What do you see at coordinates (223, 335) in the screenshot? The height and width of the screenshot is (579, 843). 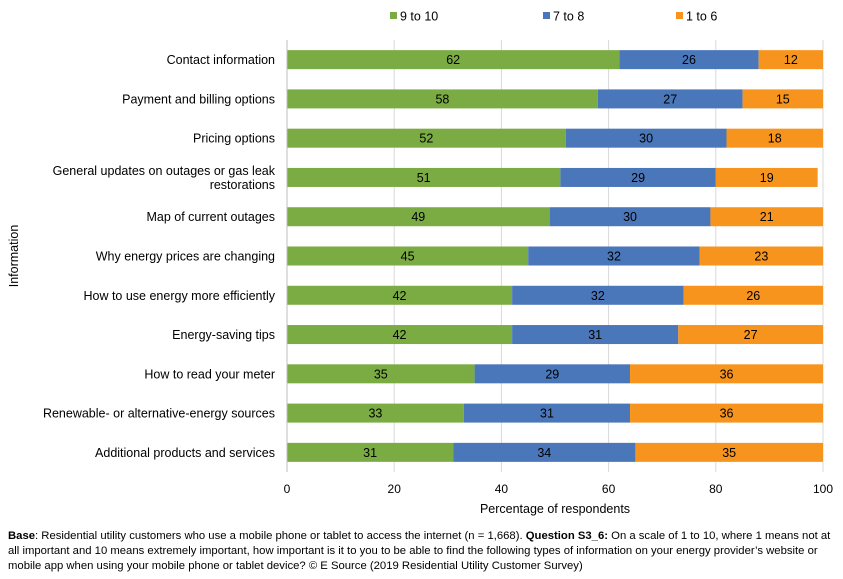 I see `category-label: Energy-saving tips` at bounding box center [223, 335].